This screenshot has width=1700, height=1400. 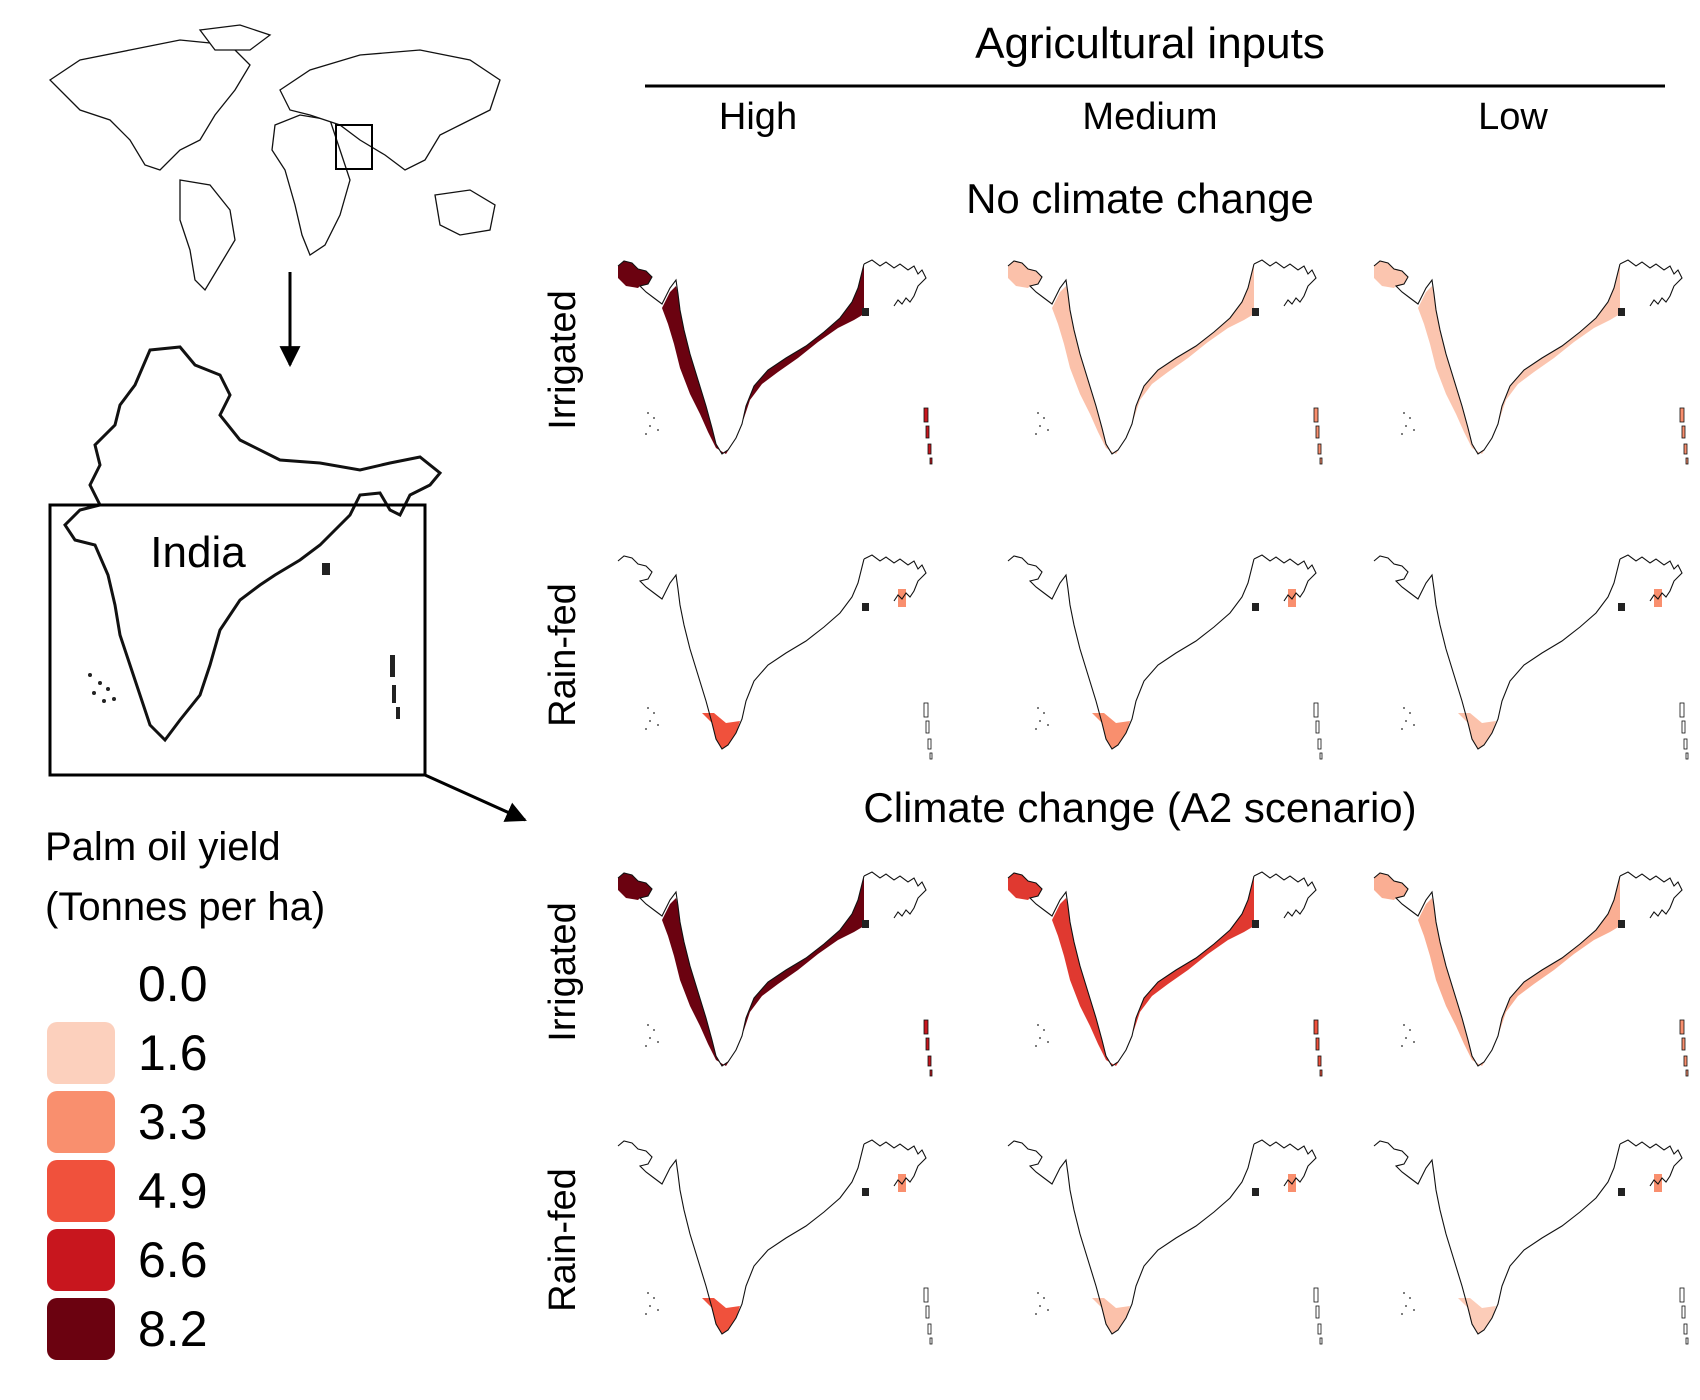 I want to click on column-header-low: Low, so click(x=1513, y=117).